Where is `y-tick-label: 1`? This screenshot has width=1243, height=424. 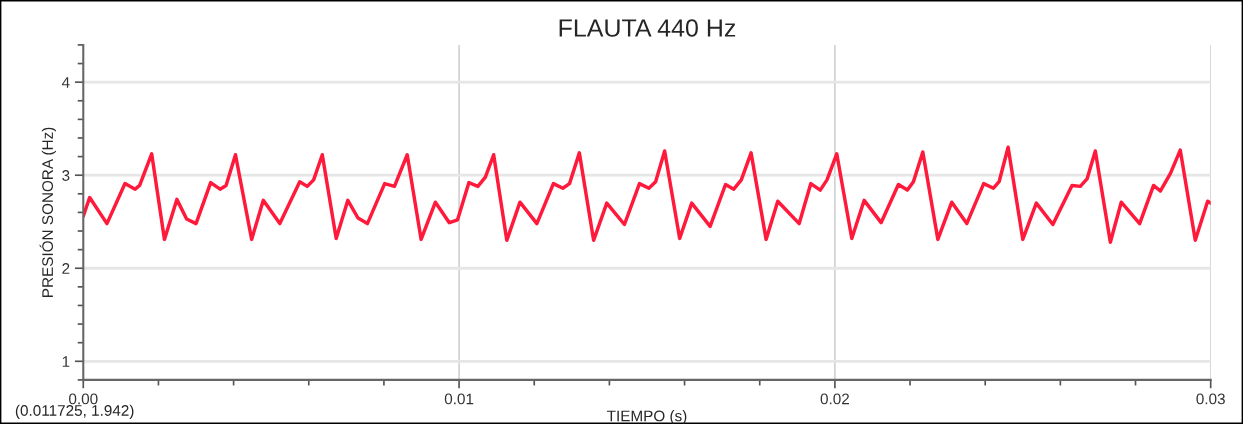
y-tick-label: 1 is located at coordinates (66, 361).